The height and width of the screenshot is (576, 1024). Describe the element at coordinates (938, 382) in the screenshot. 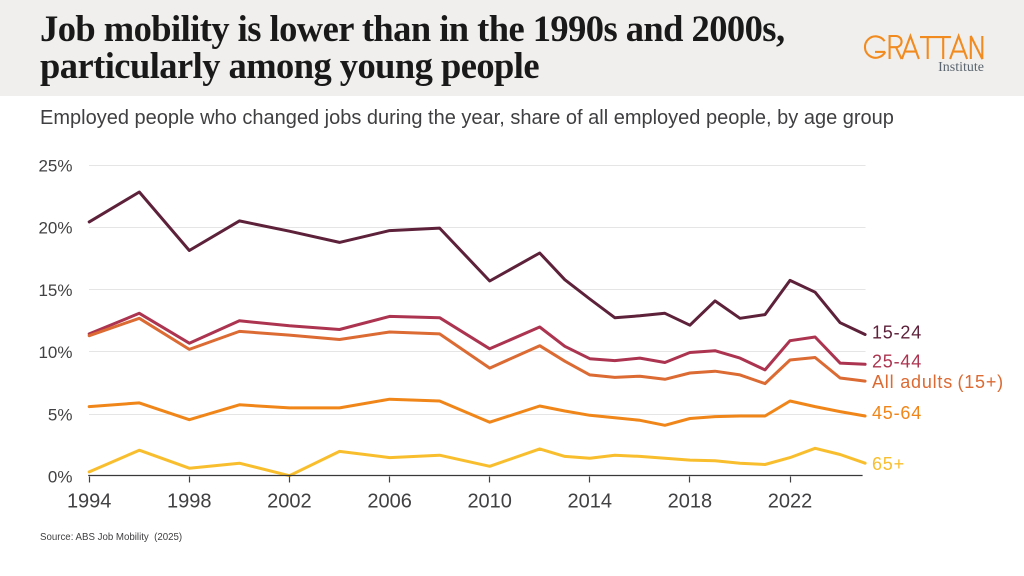

I see `svg-text: All adults (15+)` at that location.